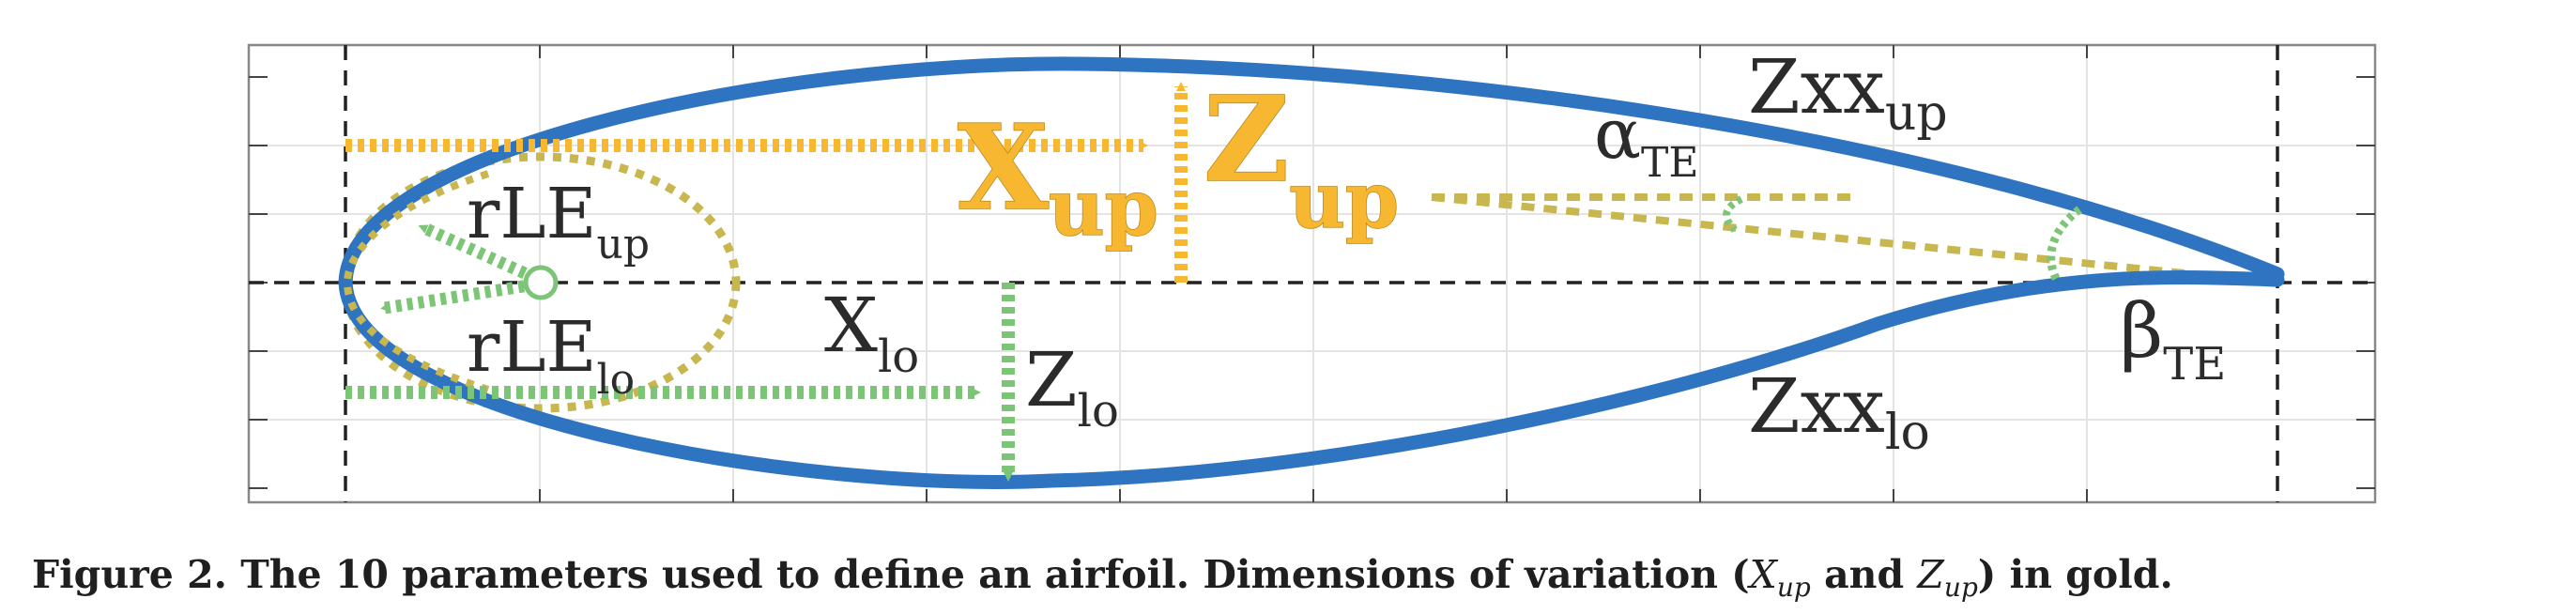 The width and height of the screenshot is (2576, 614). I want to click on te-angle-line, so click(1855, 239).